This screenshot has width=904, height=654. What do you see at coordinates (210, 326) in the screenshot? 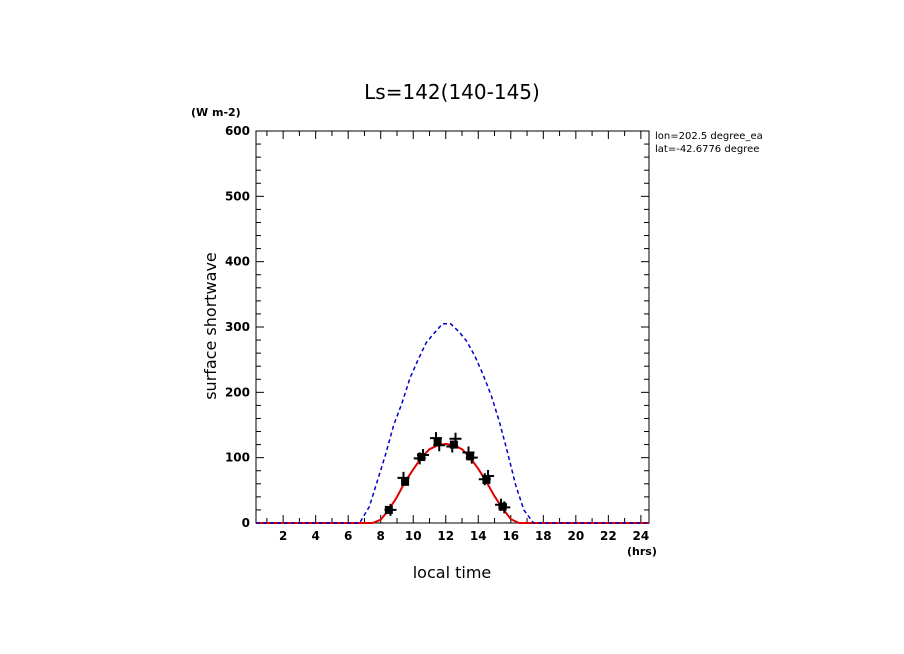
I see `y-axis-label: surface shortwave` at bounding box center [210, 326].